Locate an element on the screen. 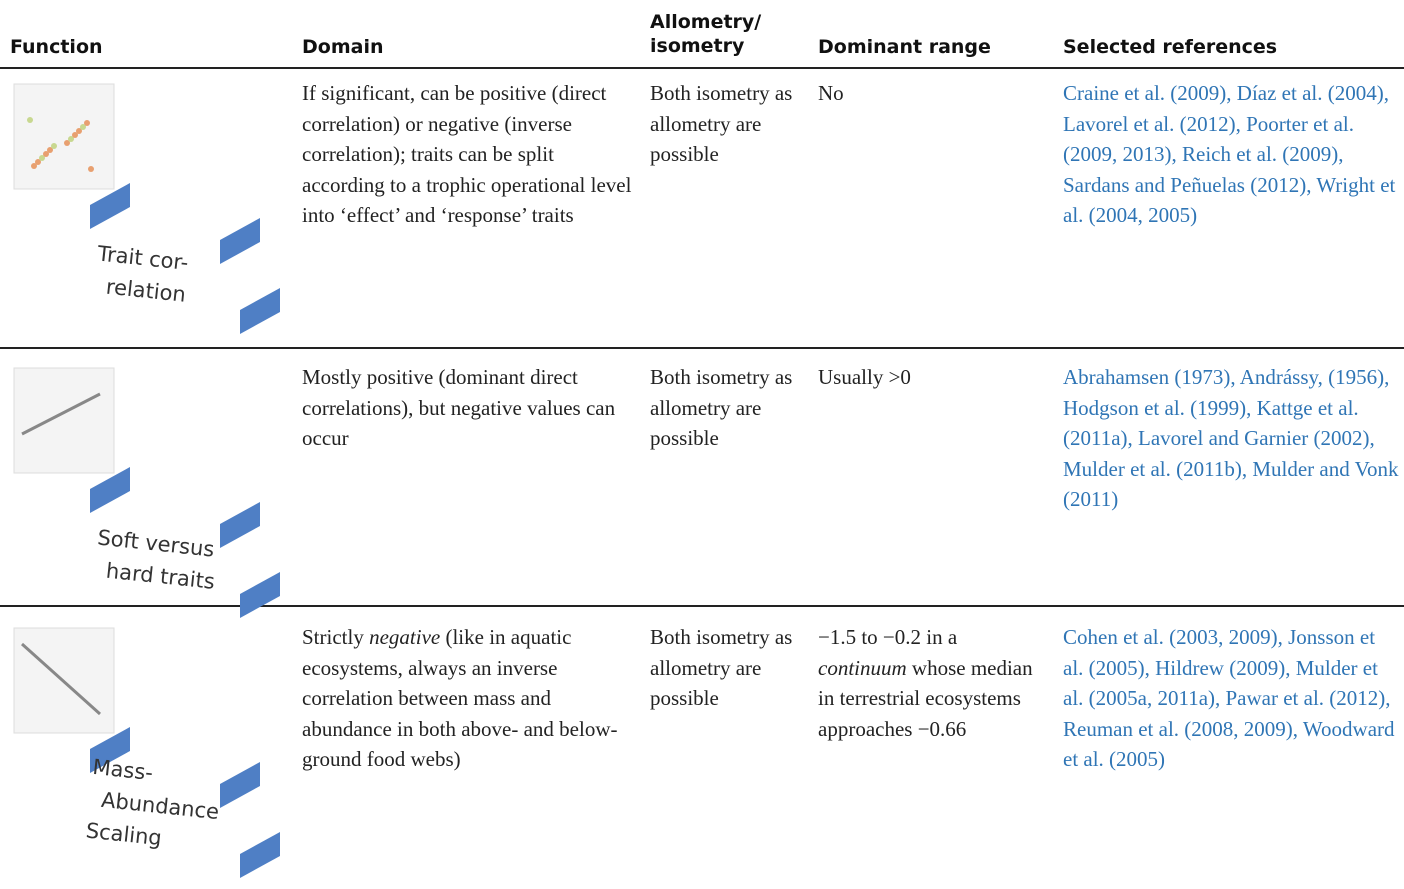  icon-label: Soft versus is located at coordinates (155, 543).